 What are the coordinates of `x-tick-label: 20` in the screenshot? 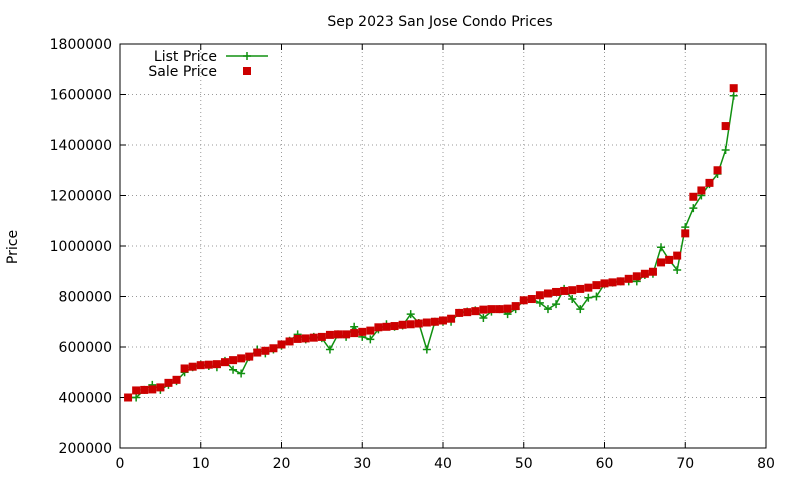 It's located at (282, 464).